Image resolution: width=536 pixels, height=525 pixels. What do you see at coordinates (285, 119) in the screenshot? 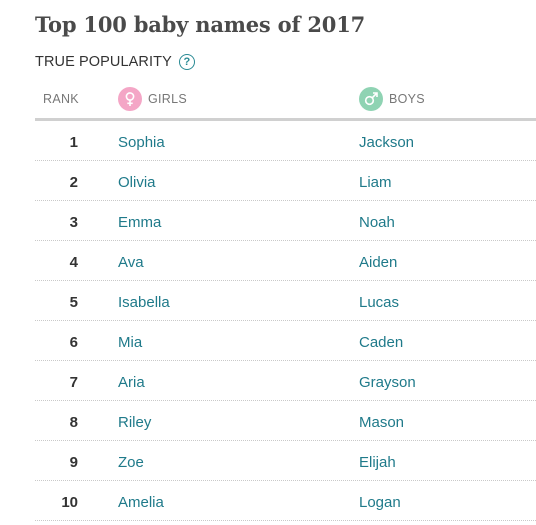
I see `header-divider` at bounding box center [285, 119].